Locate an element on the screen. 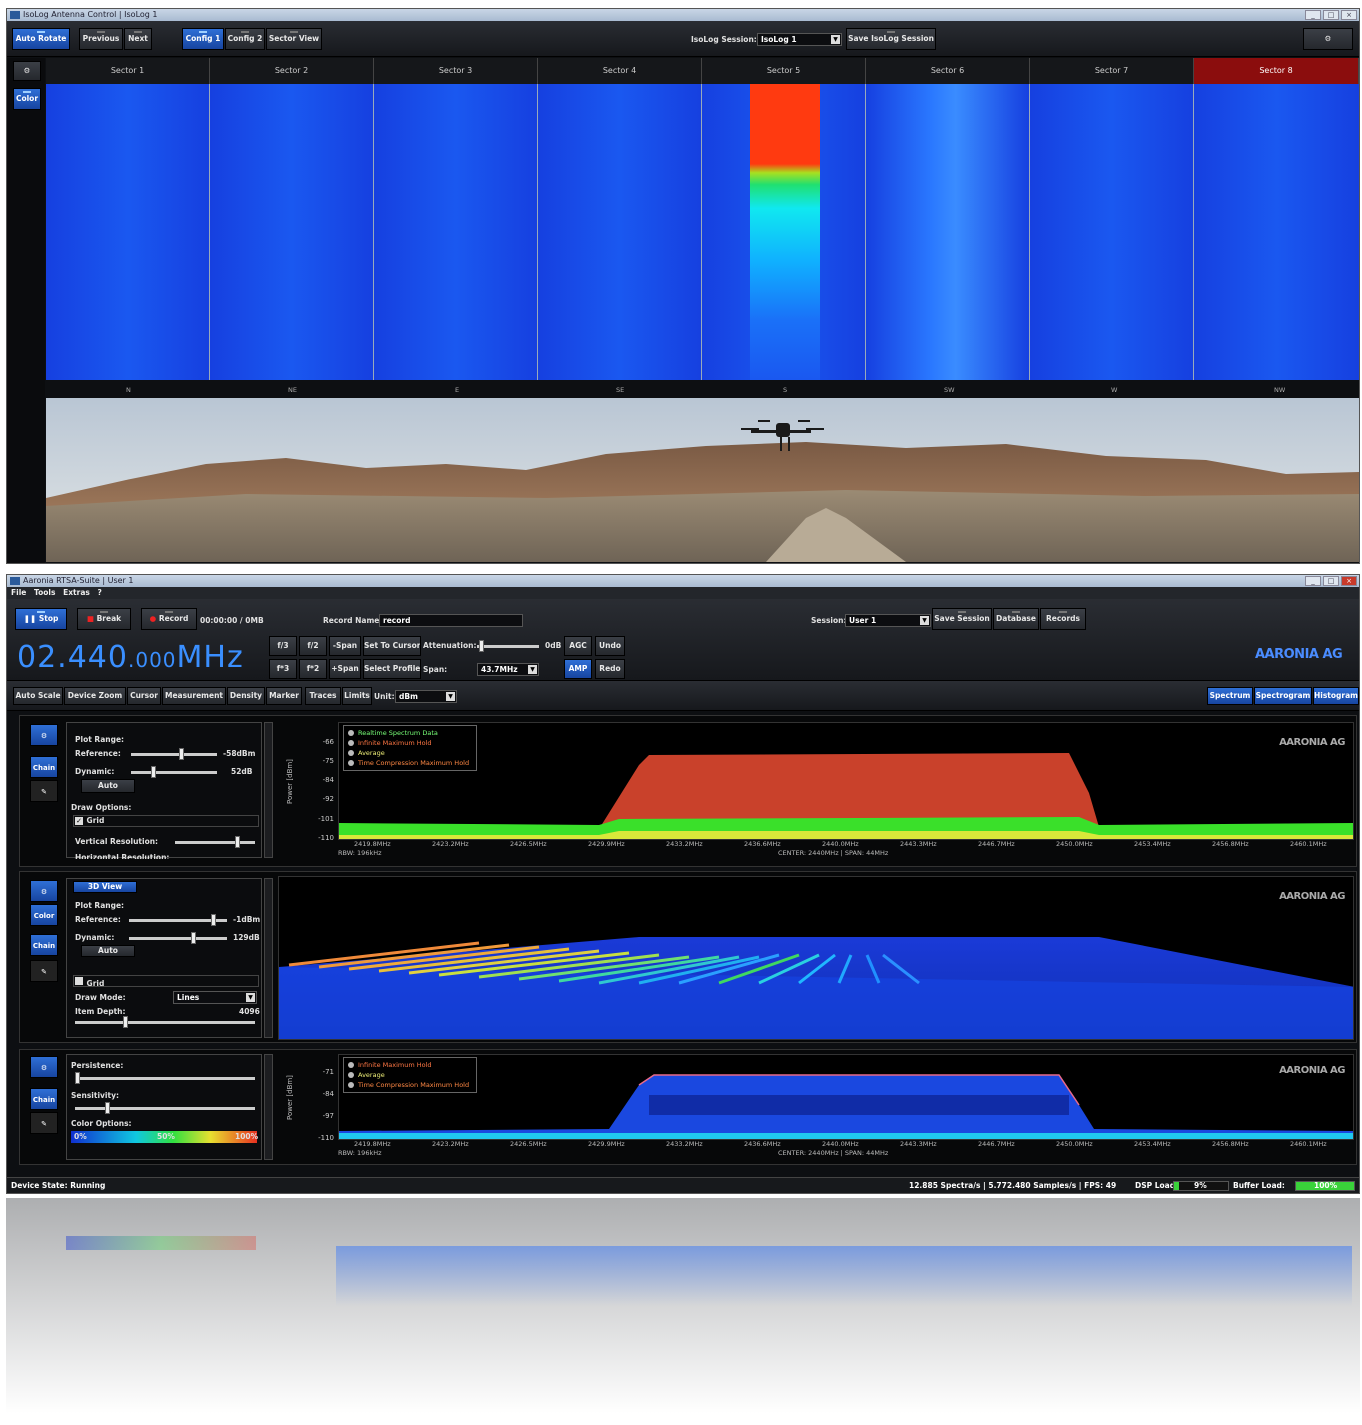  color-gradient-bar: 0% 50% 100% is located at coordinates (164, 1137).